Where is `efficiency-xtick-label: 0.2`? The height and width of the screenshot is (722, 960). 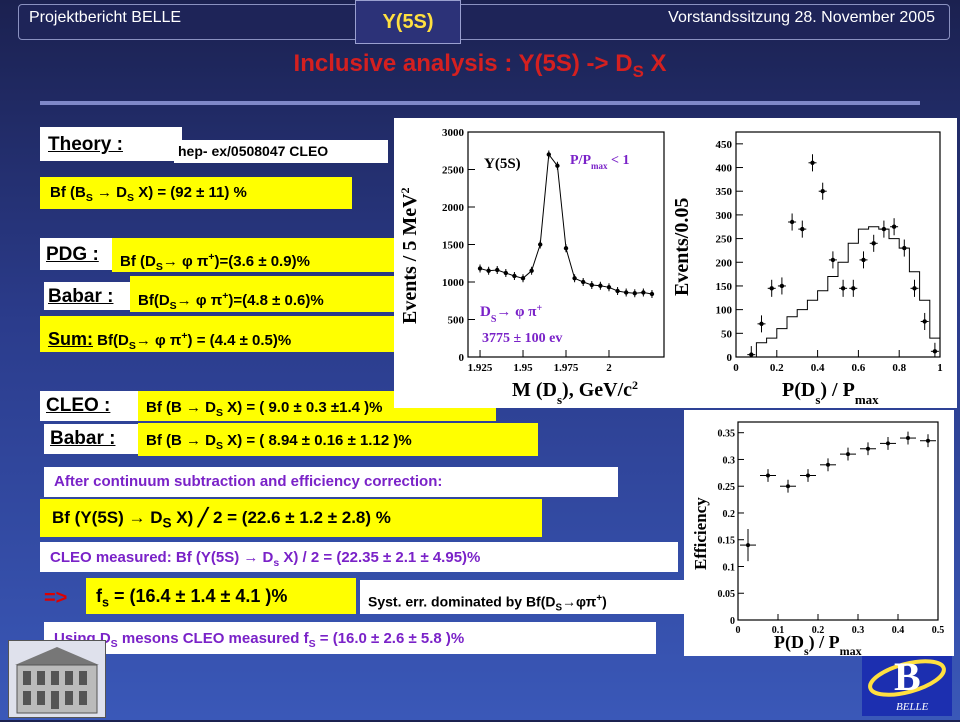 efficiency-xtick-label: 0.2 is located at coordinates (818, 630).